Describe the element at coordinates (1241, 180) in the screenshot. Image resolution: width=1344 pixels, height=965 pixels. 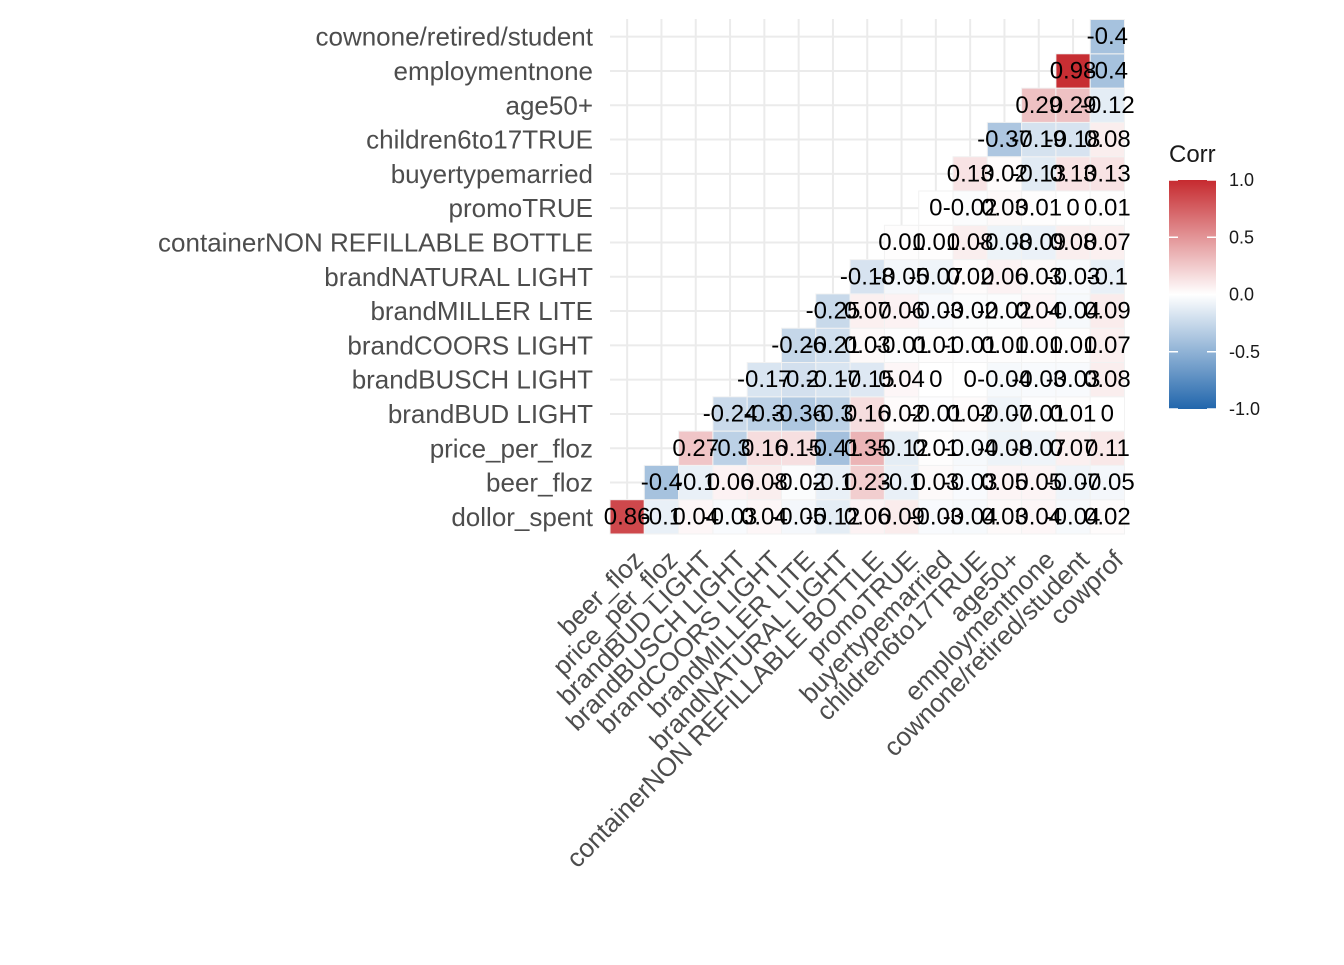
I see `legend-tick-label: 1.0` at that location.